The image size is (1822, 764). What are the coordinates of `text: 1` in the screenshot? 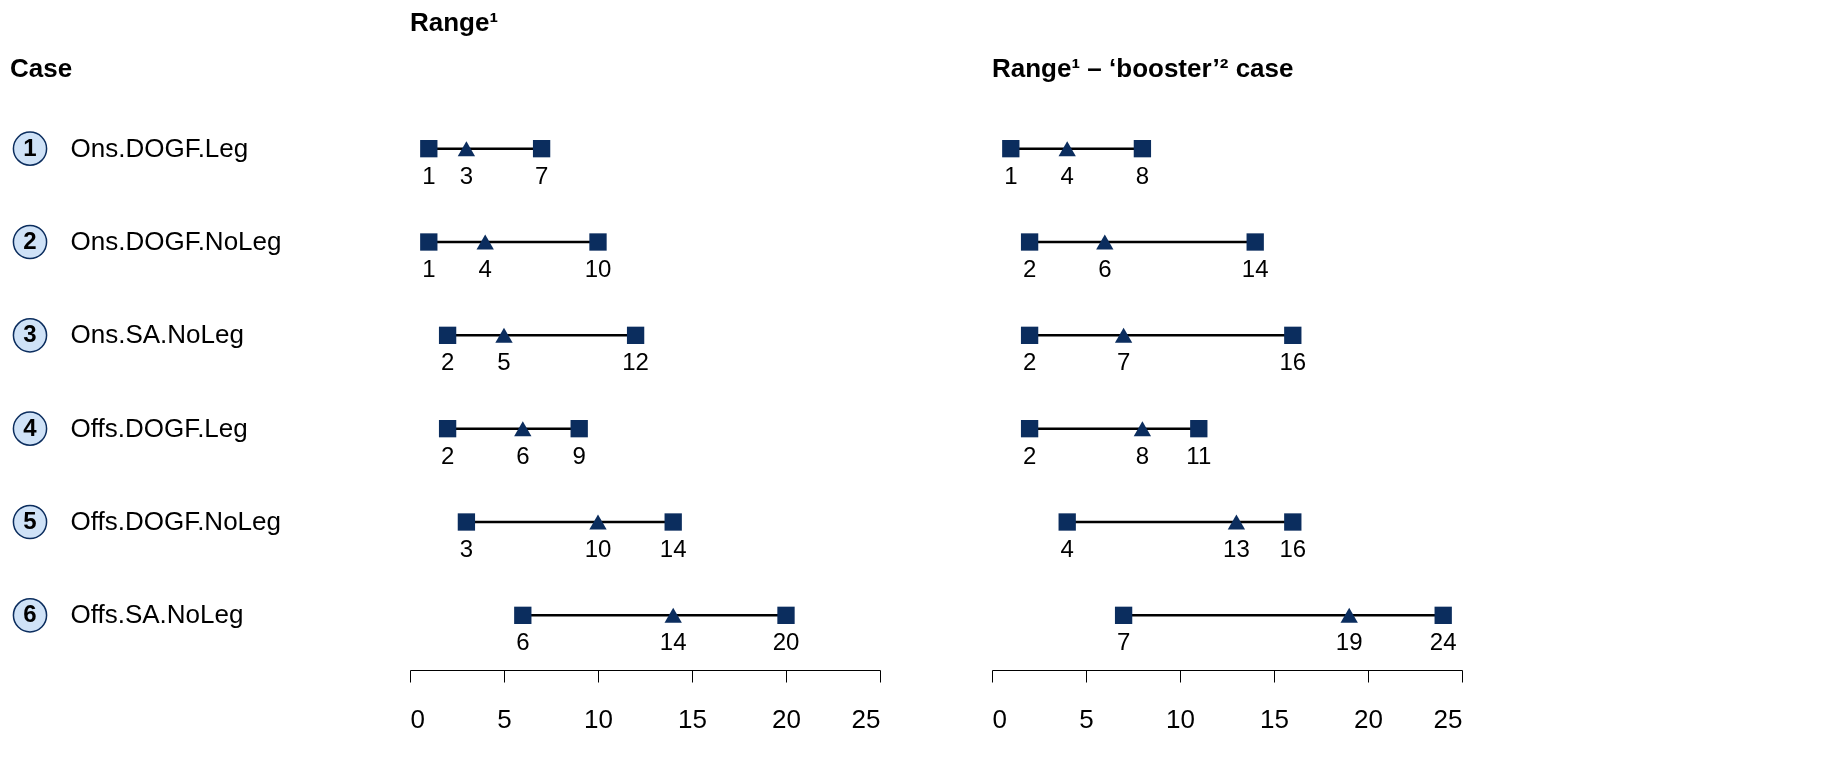 It's located at (30, 147).